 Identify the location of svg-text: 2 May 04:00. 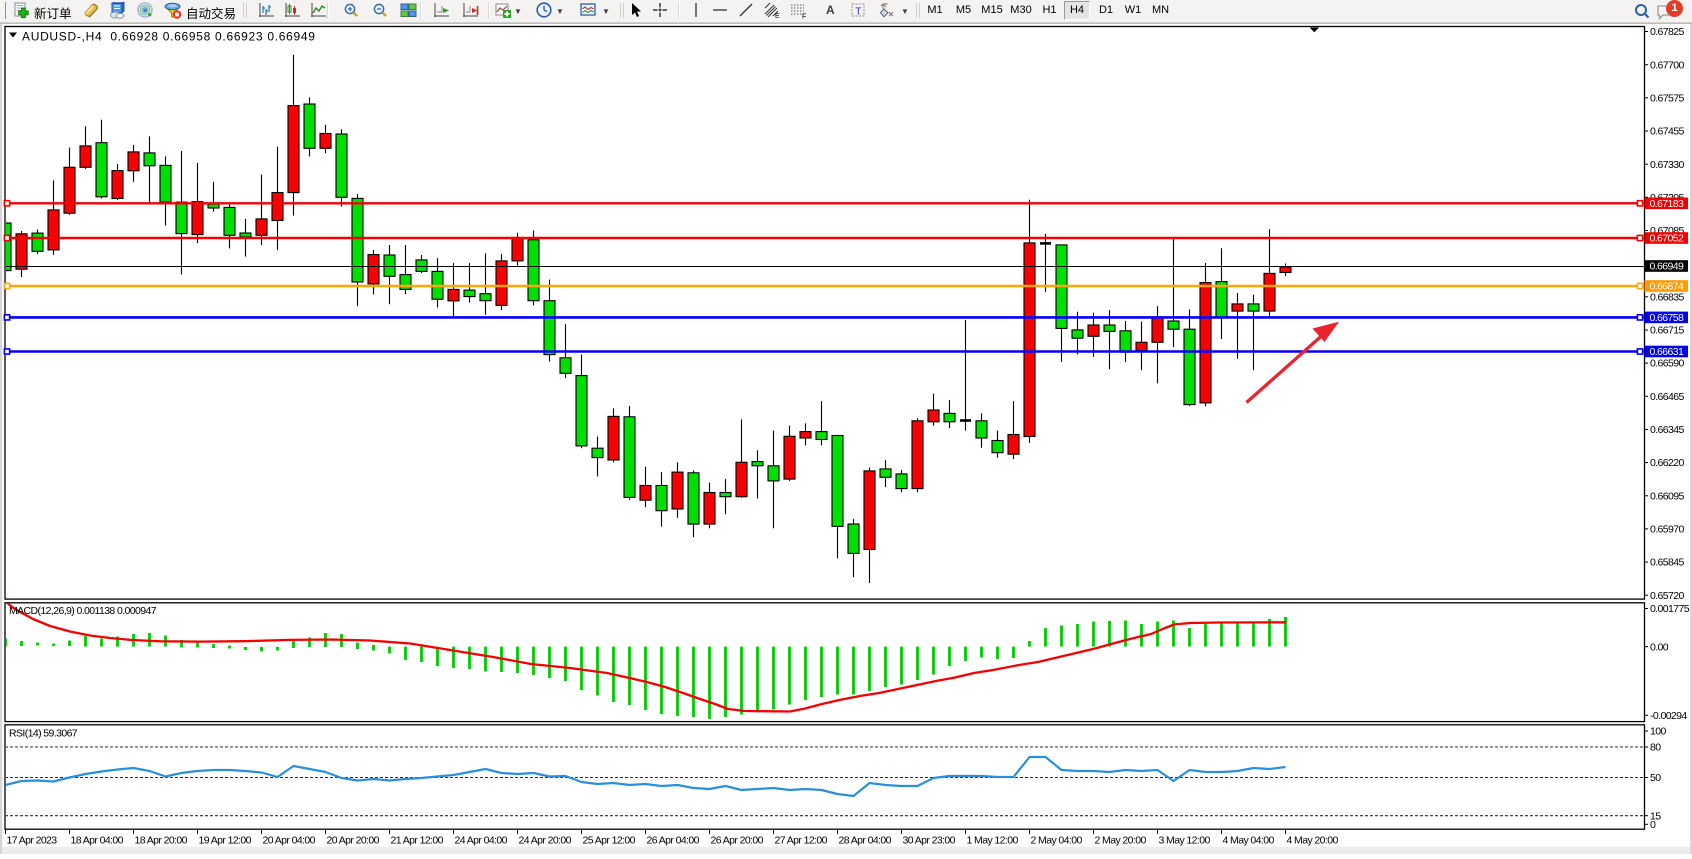
(1057, 841).